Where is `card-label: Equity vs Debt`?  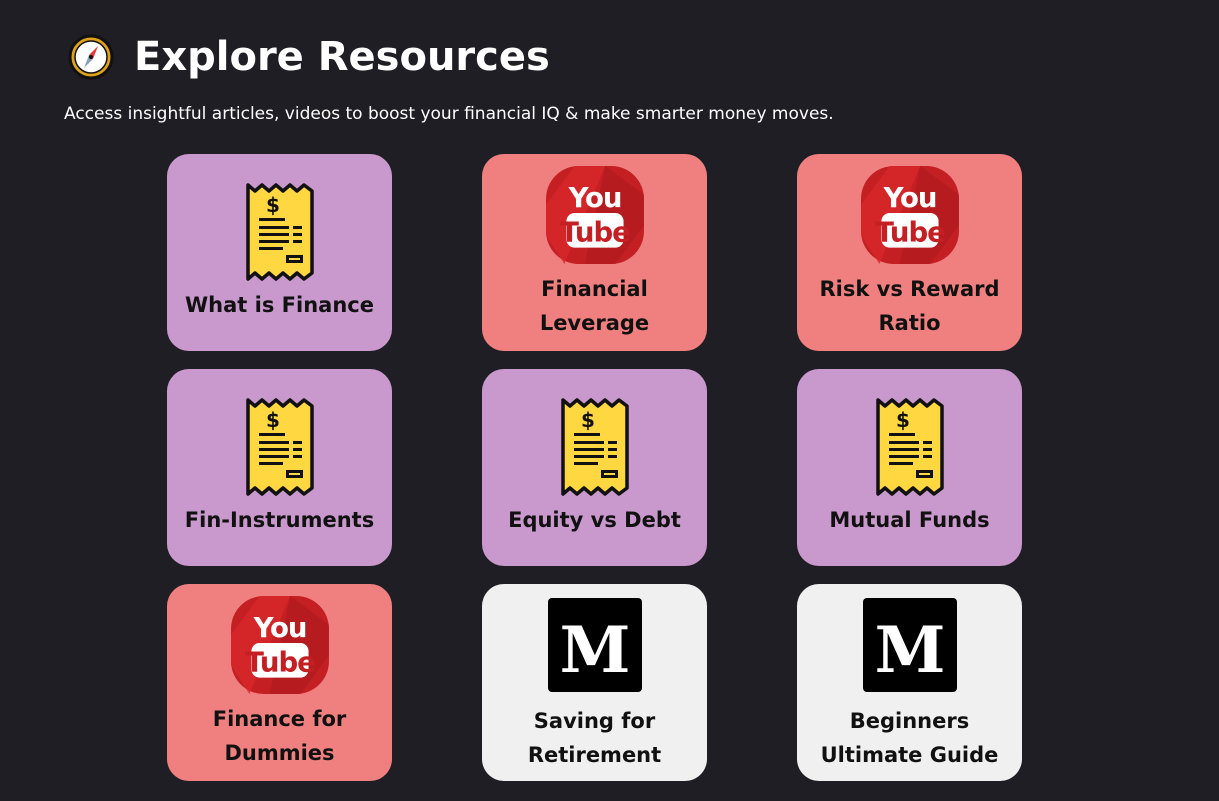 card-label: Equity vs Debt is located at coordinates (594, 520).